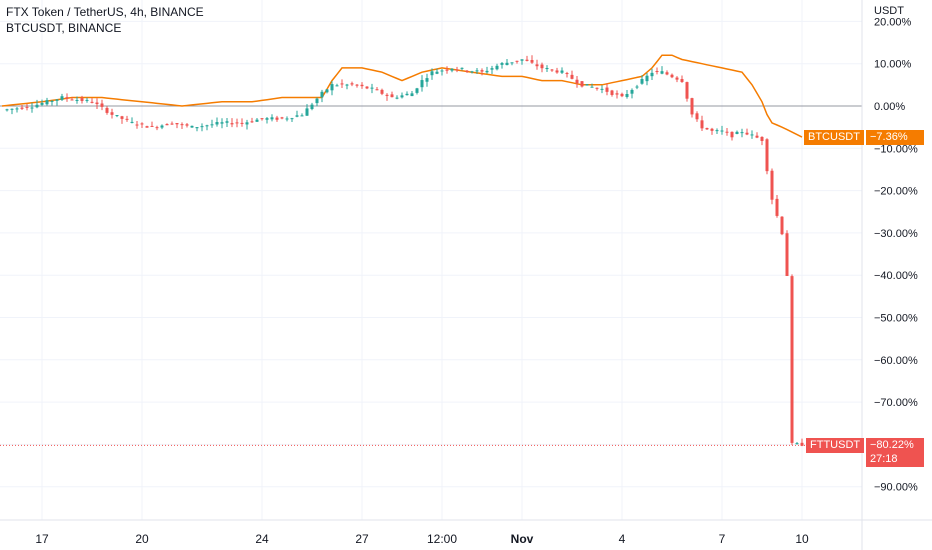 This screenshot has height=550, width=932. What do you see at coordinates (142, 539) in the screenshot?
I see `x-tick-label: 20` at bounding box center [142, 539].